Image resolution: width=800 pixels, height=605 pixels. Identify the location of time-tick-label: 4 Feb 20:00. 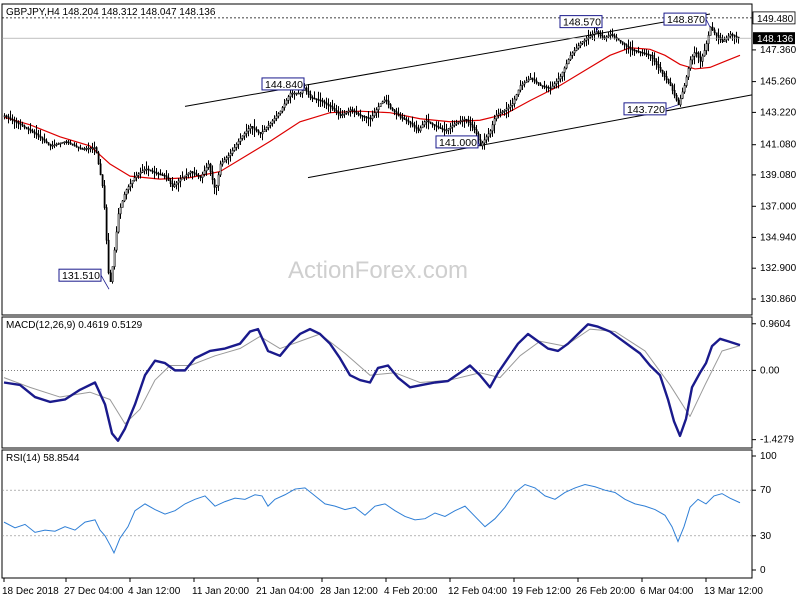
(411, 591).